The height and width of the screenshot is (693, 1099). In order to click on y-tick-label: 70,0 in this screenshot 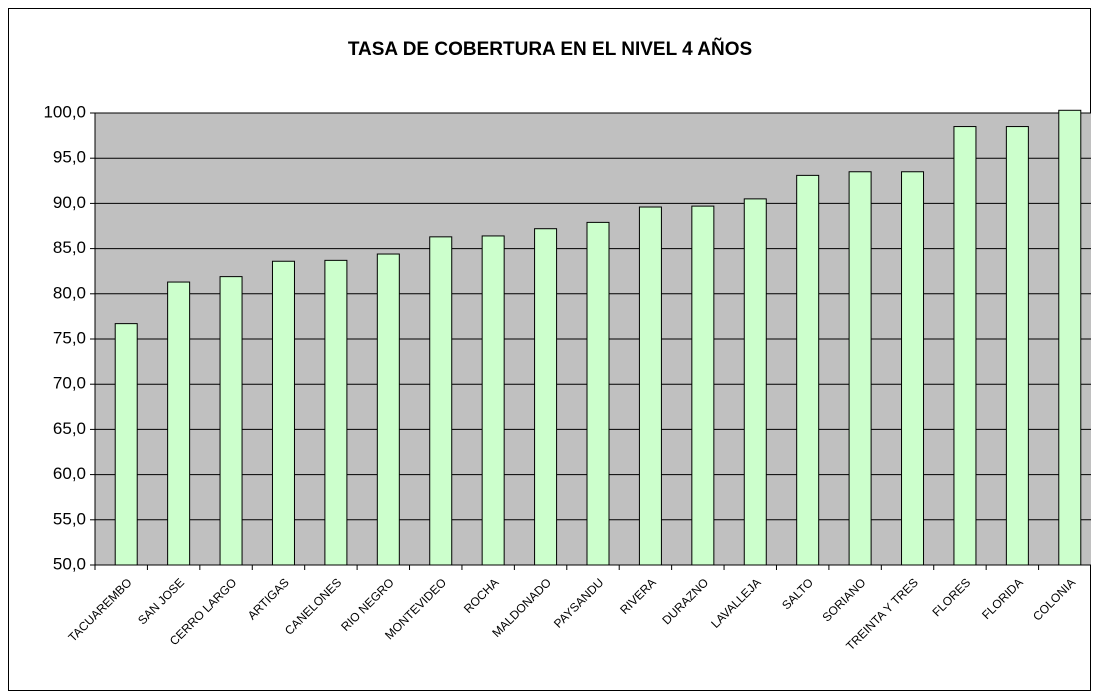, I will do `click(69, 383)`.